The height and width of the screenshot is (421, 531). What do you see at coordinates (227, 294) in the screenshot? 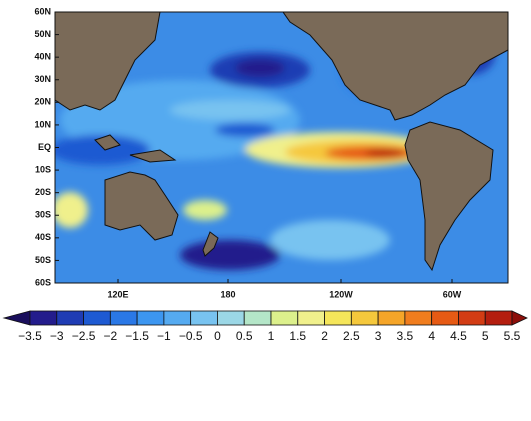
I see `lon-label: 180` at bounding box center [227, 294].